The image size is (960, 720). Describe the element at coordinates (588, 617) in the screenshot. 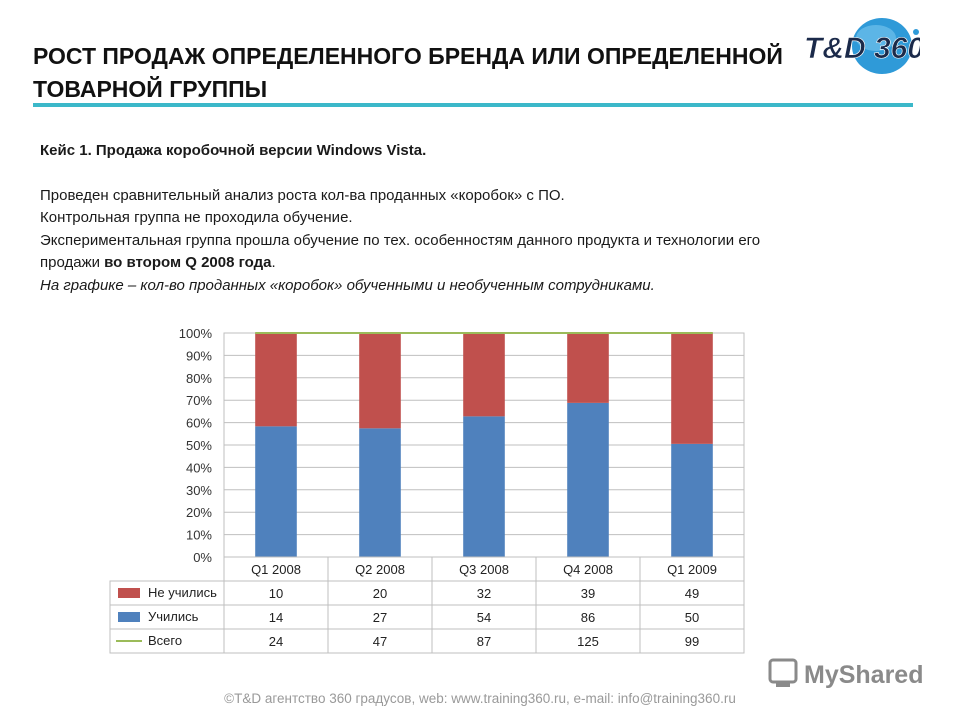

I see `table-value: 86` at that location.